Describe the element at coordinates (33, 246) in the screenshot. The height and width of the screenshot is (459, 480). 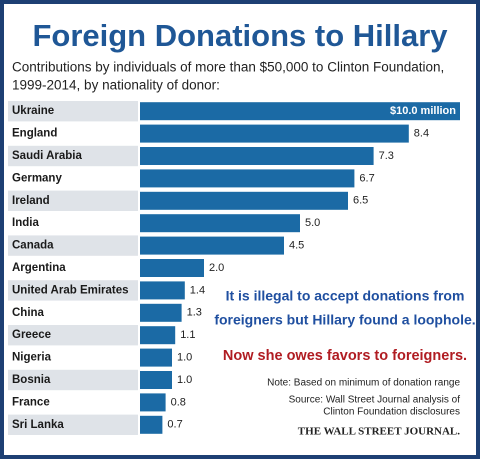
I see `category-label: Canada` at that location.